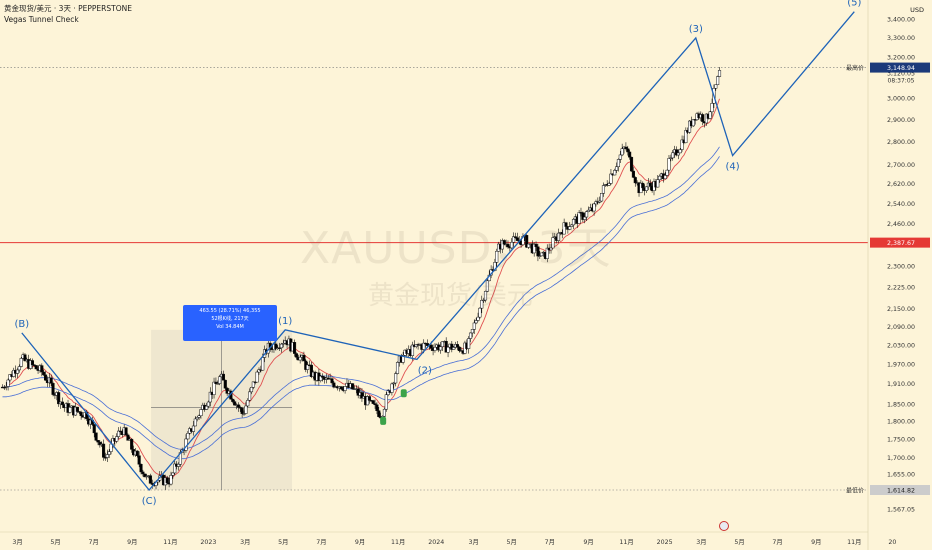  Describe the element at coordinates (900, 275) in the screenshot. I see `price-axis-bg` at that location.